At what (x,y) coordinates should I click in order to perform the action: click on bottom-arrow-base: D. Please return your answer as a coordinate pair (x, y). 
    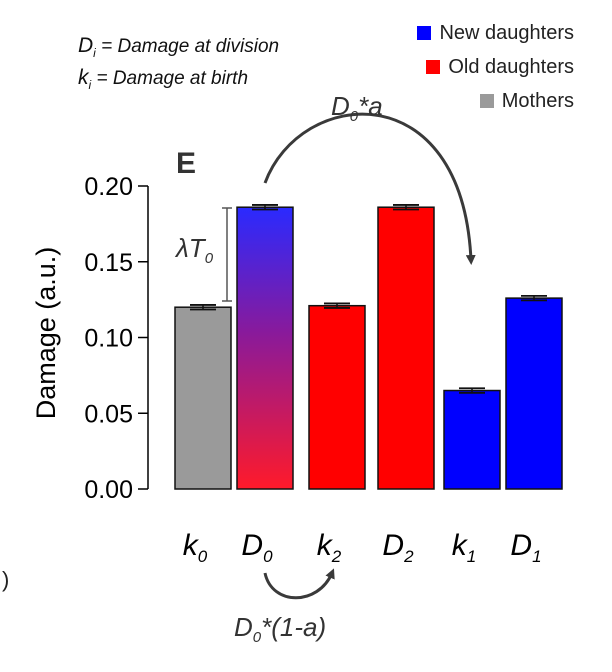
    Looking at the image, I should click on (243, 627).